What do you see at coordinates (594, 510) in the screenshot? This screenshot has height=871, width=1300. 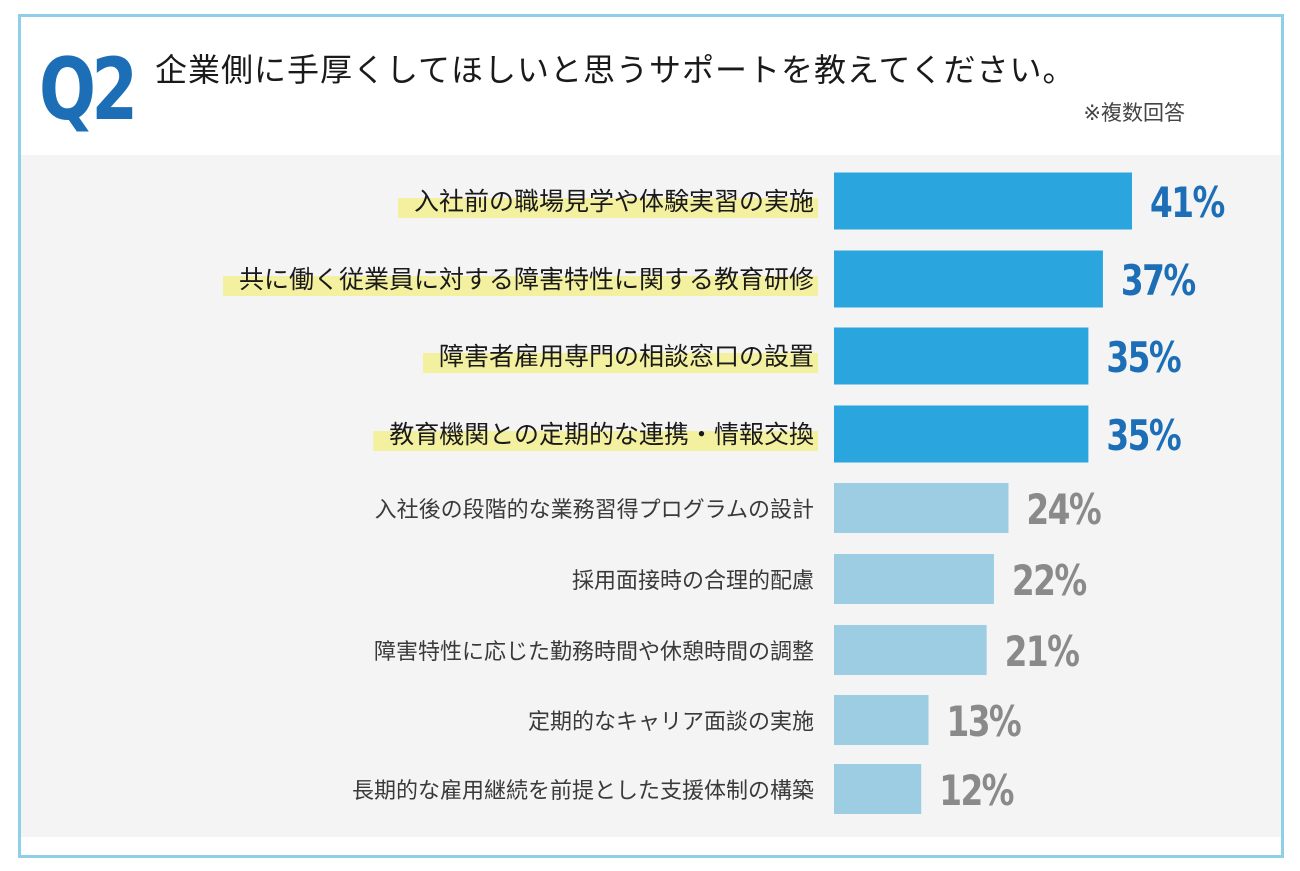 I see `category-label: 入社後の段階的な業務習得プログラムの設計` at bounding box center [594, 510].